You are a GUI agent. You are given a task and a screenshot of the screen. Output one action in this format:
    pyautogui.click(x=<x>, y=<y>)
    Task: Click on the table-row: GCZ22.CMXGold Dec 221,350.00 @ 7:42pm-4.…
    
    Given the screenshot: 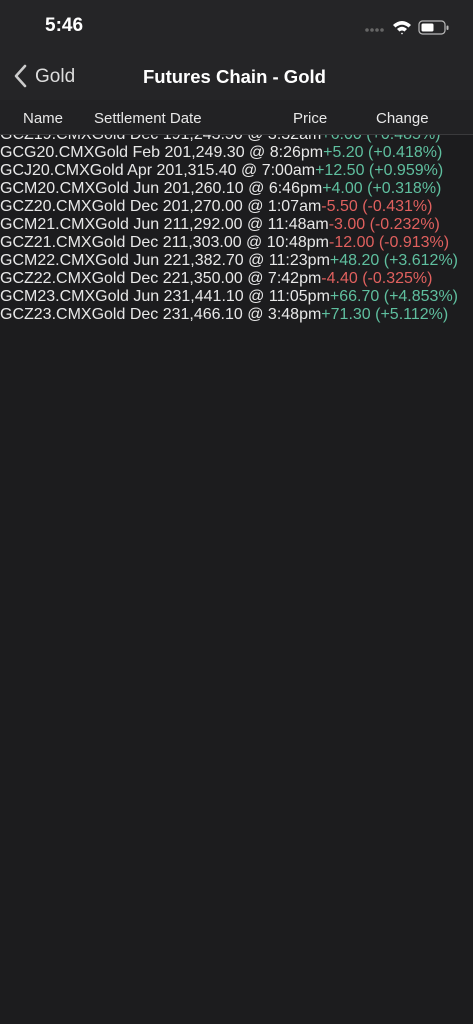 What is the action you would take?
    pyautogui.click(x=236, y=279)
    